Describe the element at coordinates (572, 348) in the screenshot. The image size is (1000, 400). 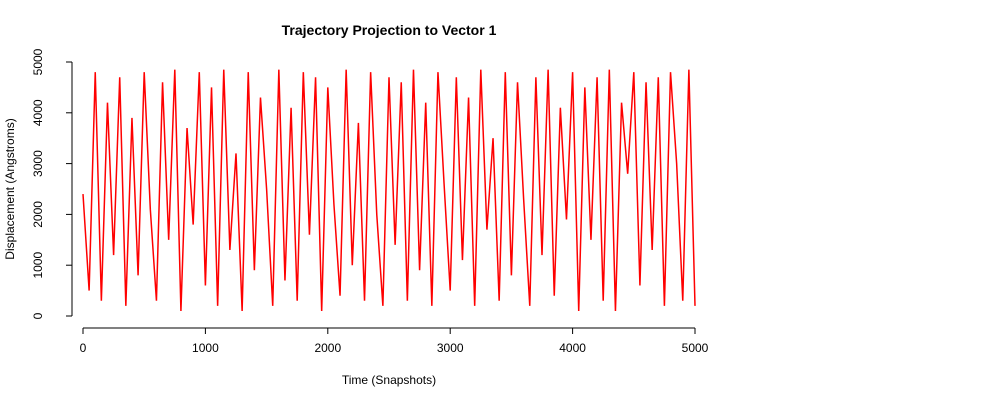
I see `x-tick-label: 4000` at that location.